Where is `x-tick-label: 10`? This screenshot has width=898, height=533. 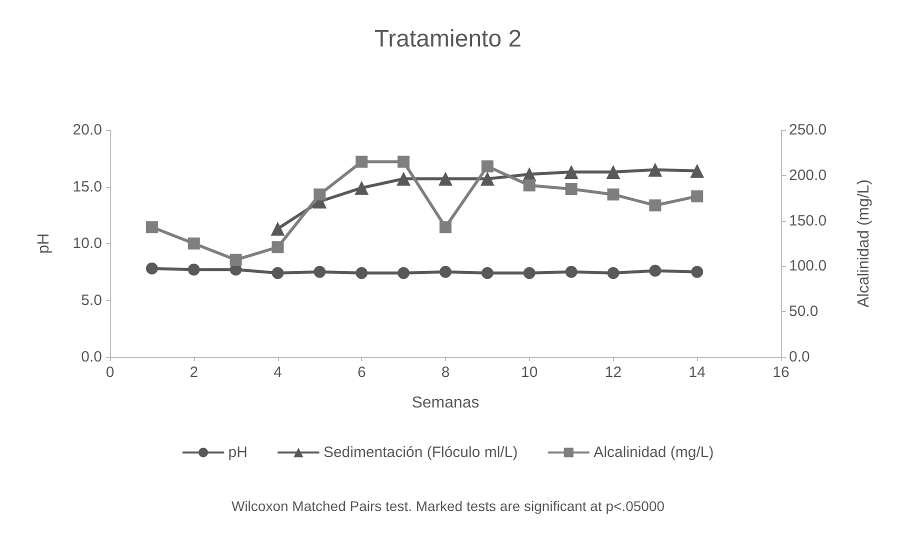 x-tick-label: 10 is located at coordinates (529, 372).